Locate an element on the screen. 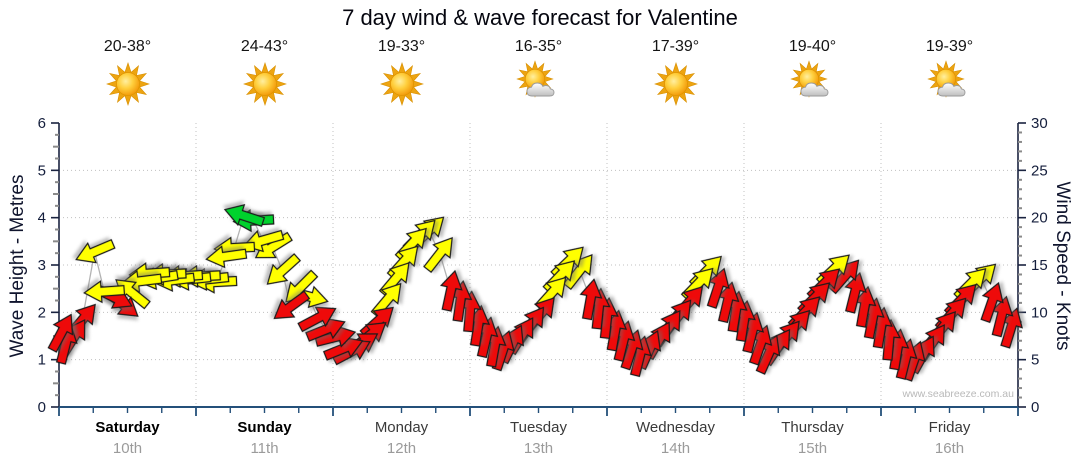  svg-text: 15 is located at coordinates (1039, 265).